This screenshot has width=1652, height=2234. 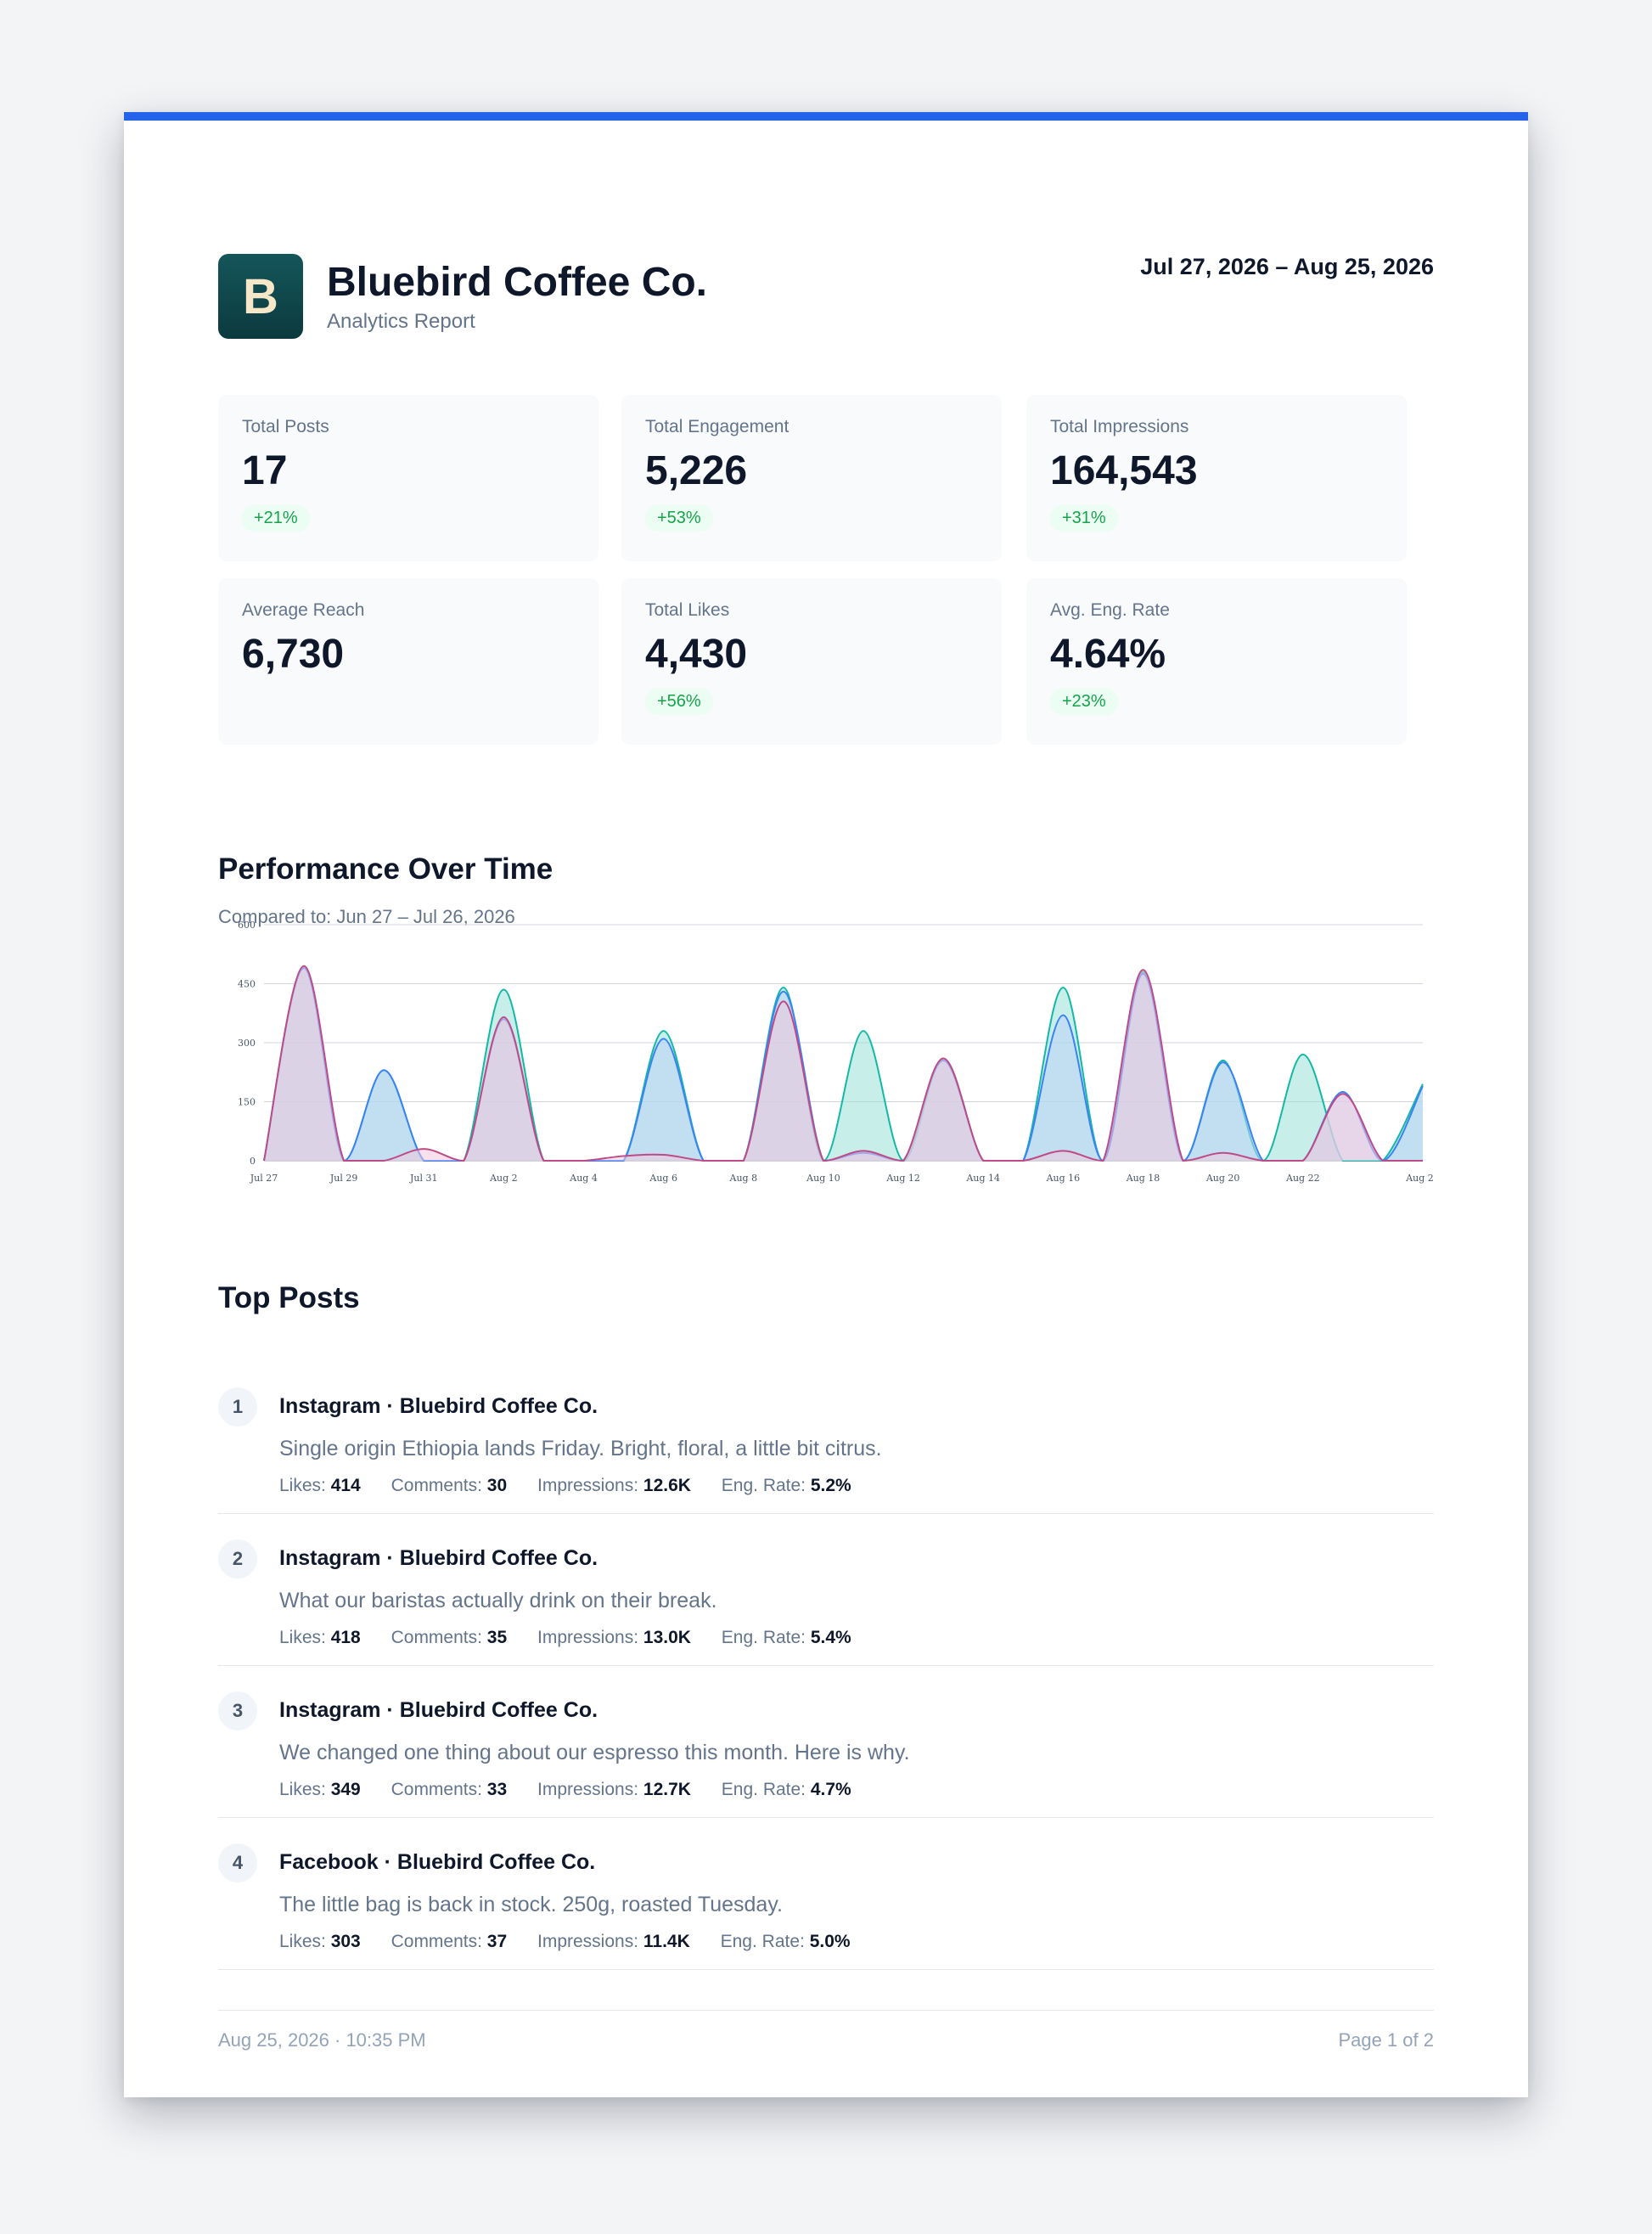 I want to click on stat-likes: Likes: 418, so click(x=320, y=1637).